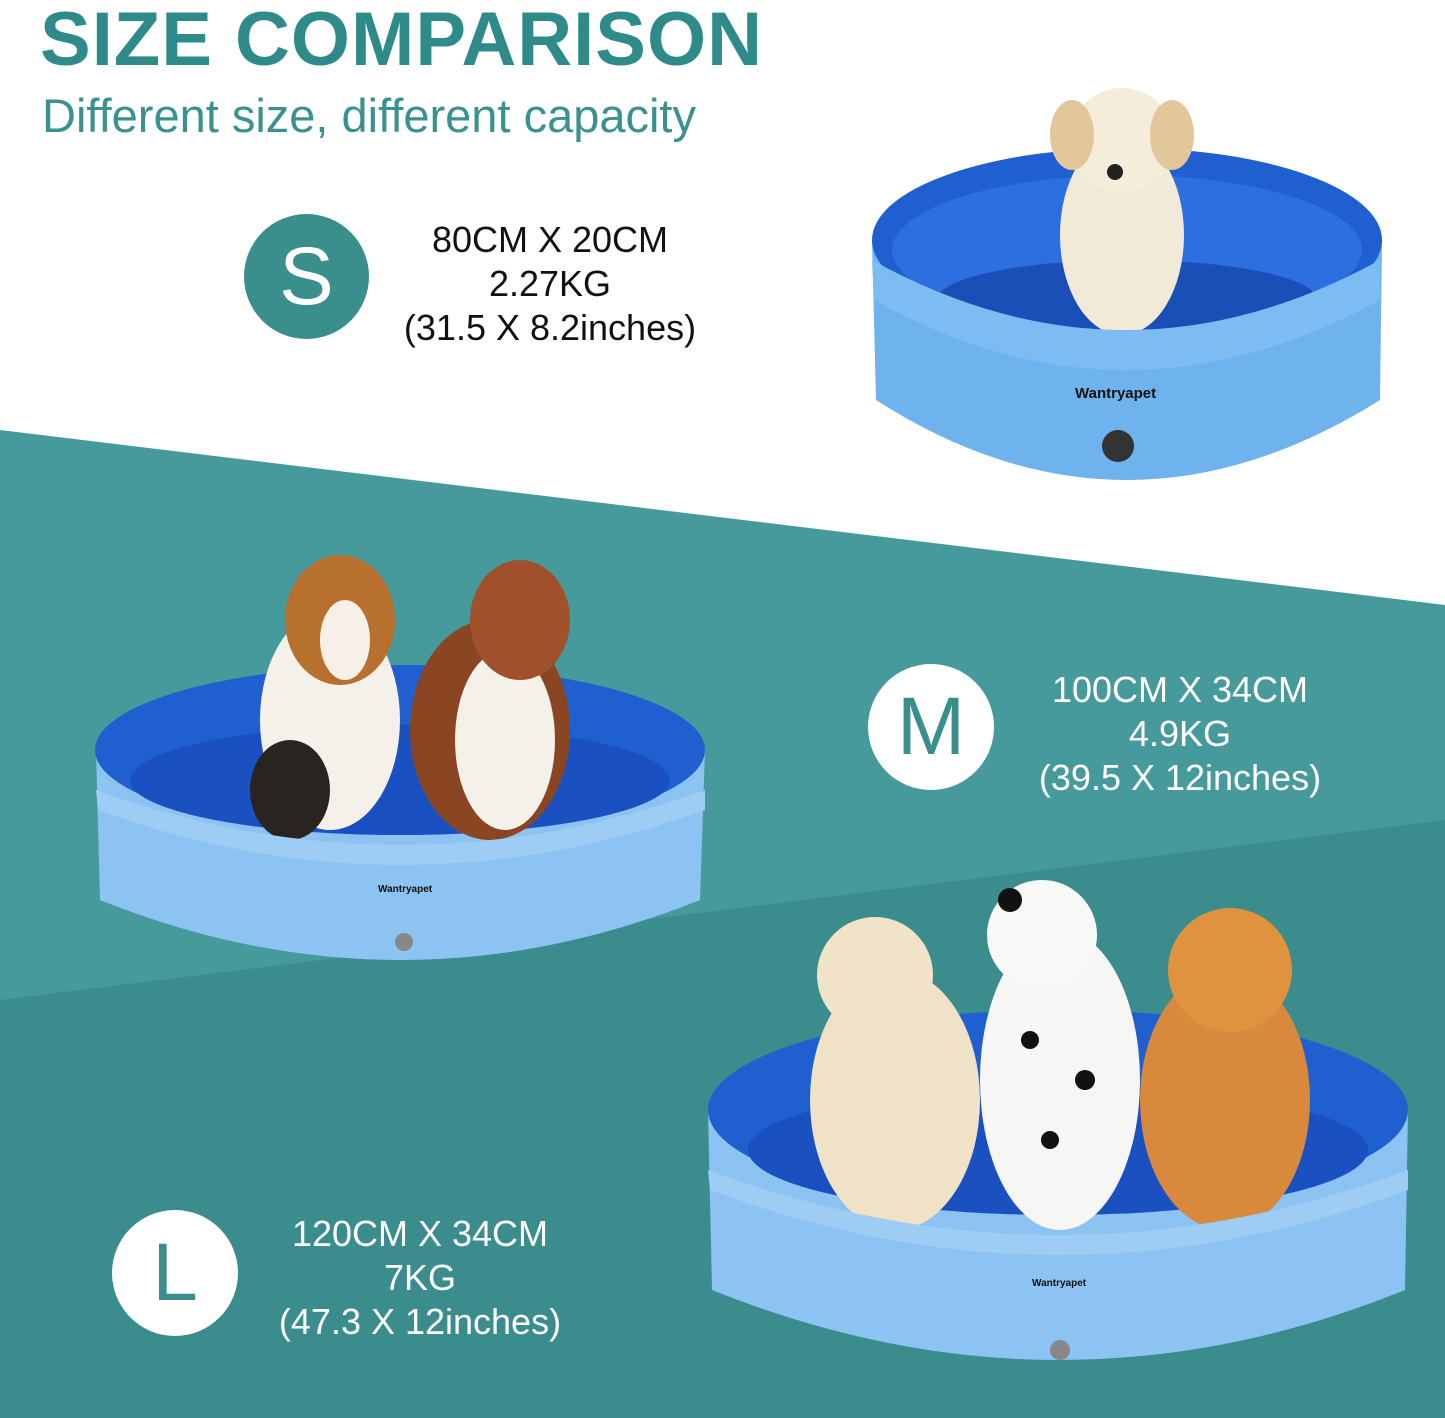  What do you see at coordinates (550, 239) in the screenshot?
I see `dimensions: 80CM X 20CM` at bounding box center [550, 239].